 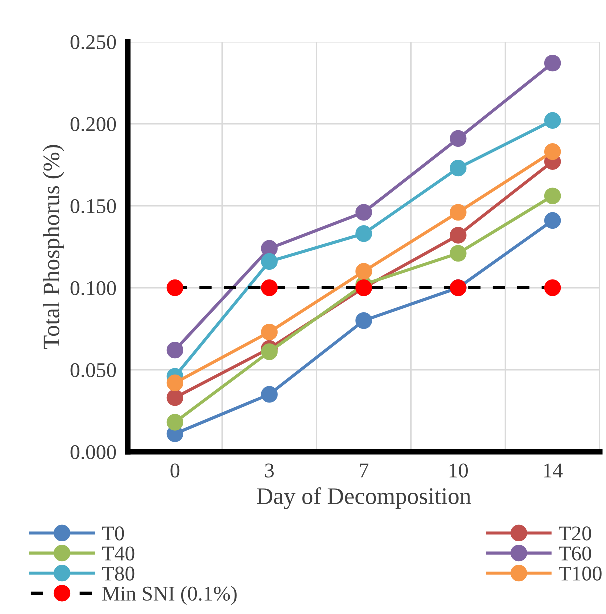 What do you see at coordinates (553, 471) in the screenshot?
I see `x-tick-label: 14` at bounding box center [553, 471].